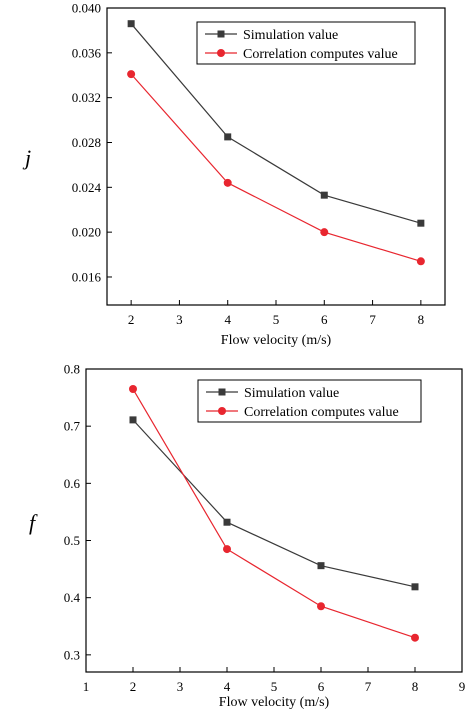  What do you see at coordinates (72, 483) in the screenshot?
I see `y-tick-label: 0.6` at bounding box center [72, 483].